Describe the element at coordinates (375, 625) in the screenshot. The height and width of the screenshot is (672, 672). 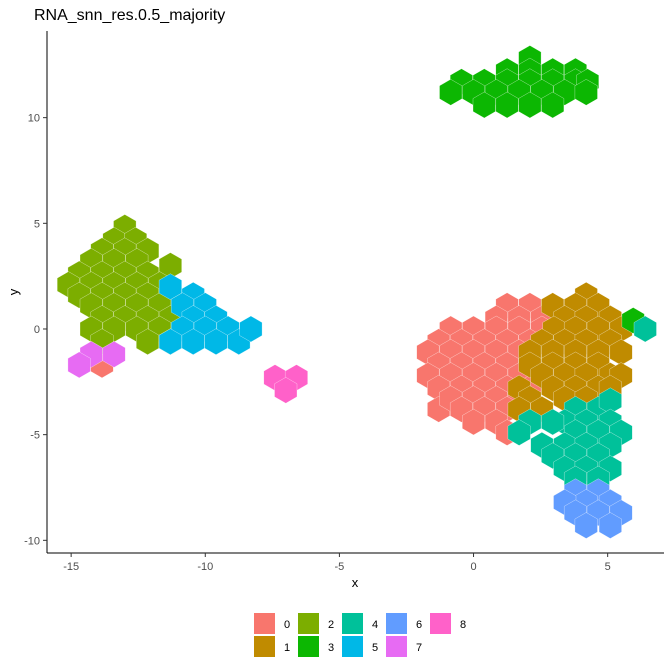
I see `legend-label: 4` at that location.